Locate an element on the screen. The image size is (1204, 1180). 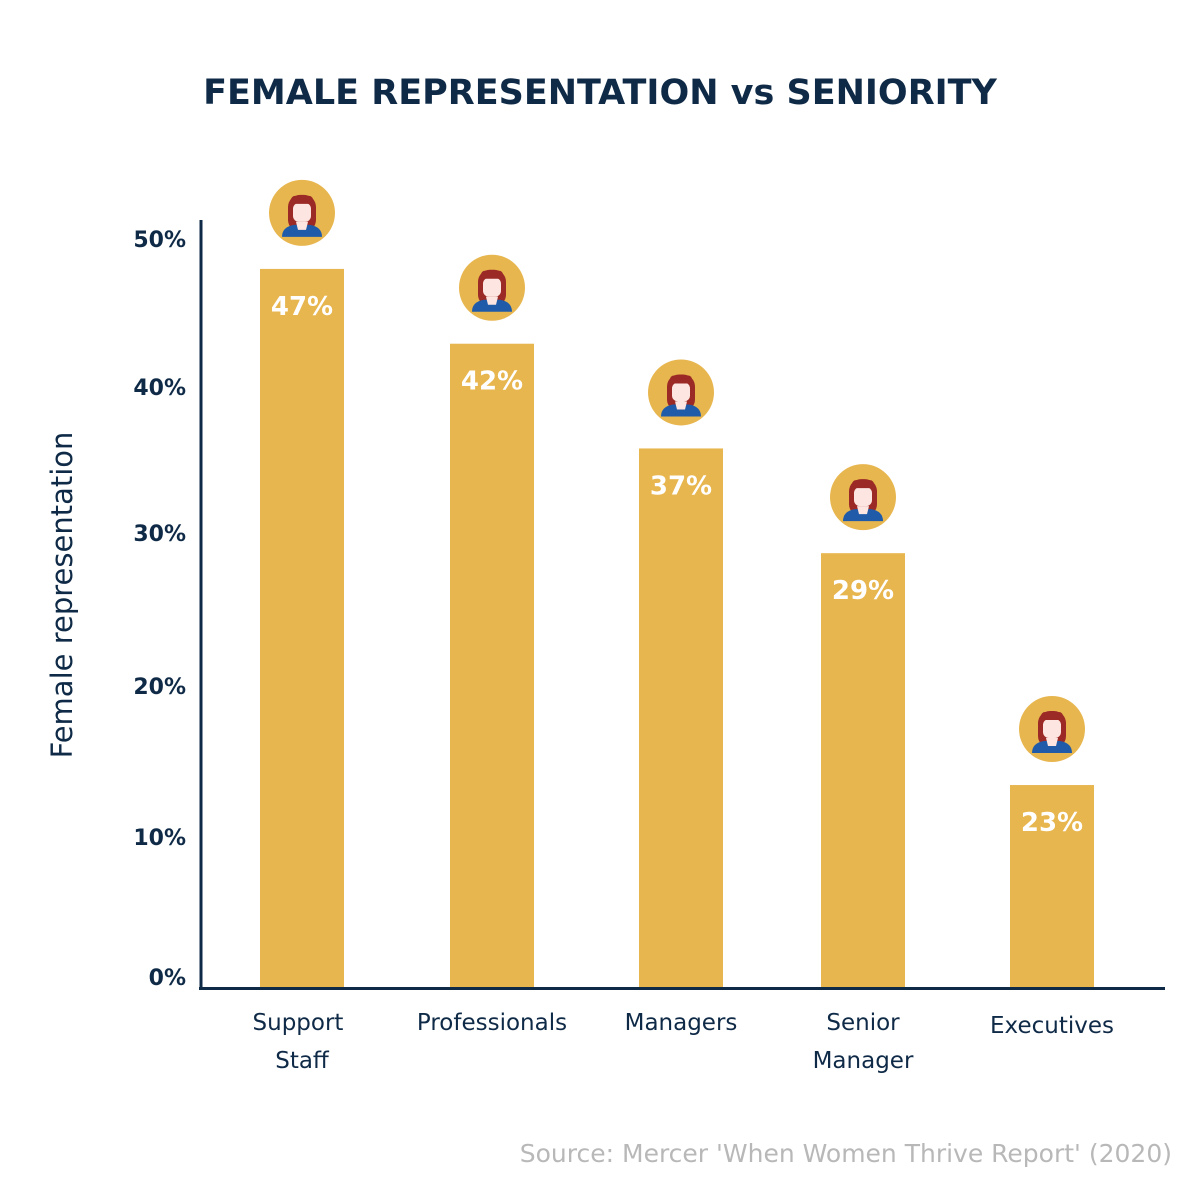
x-category-label: Support is located at coordinates (298, 1023).